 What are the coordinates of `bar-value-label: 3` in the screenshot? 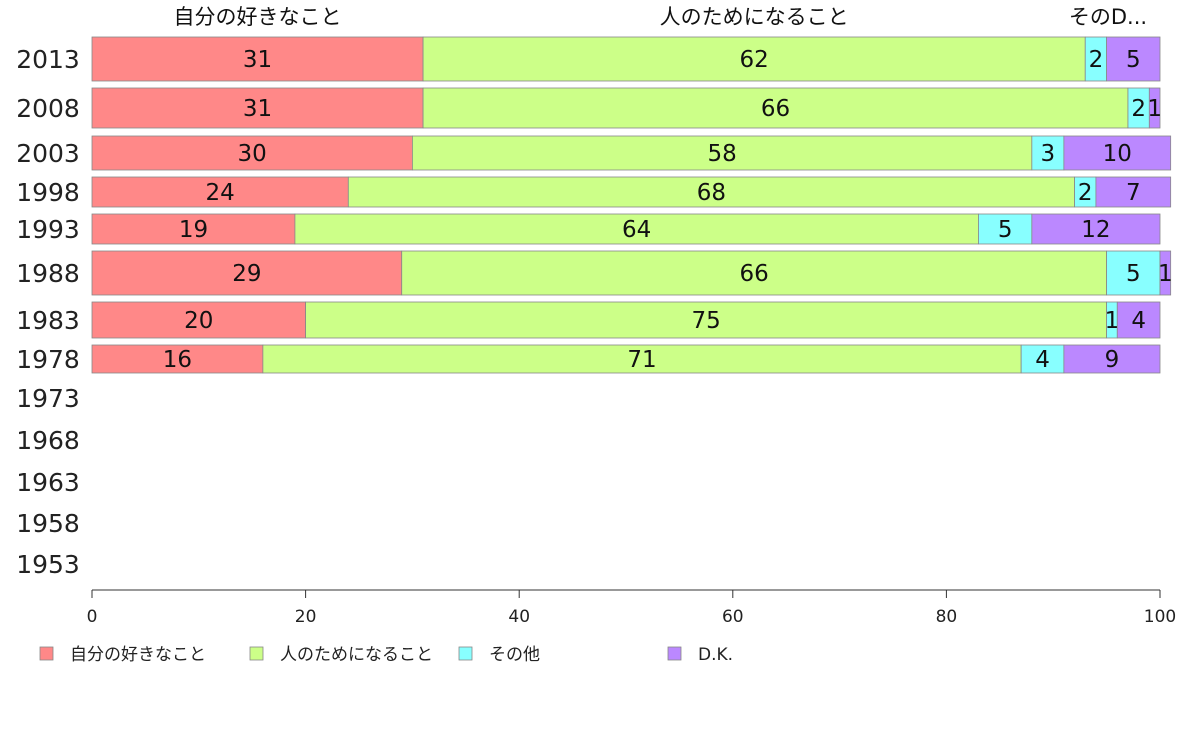 It's located at (1048, 154).